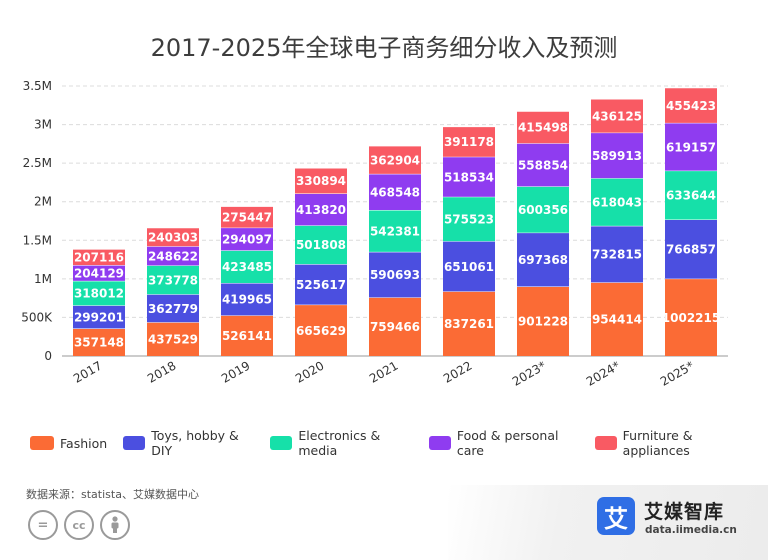  Describe the element at coordinates (309, 371) in the screenshot. I see `x-tick-label: 2020` at that location.